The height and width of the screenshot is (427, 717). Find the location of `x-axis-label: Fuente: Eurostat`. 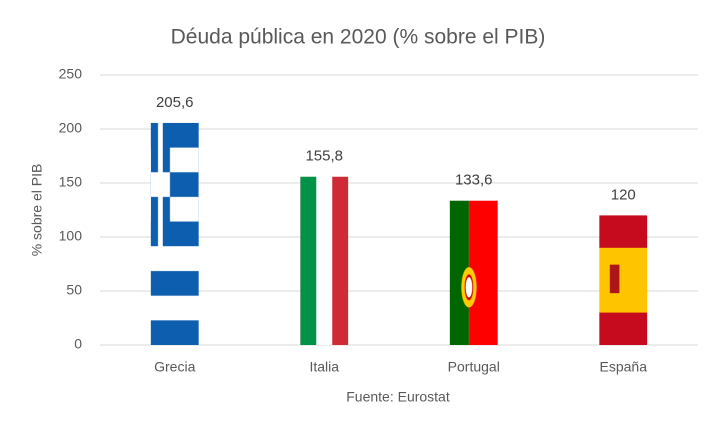

x-axis-label: Fuente: Eurostat is located at coordinates (398, 397).